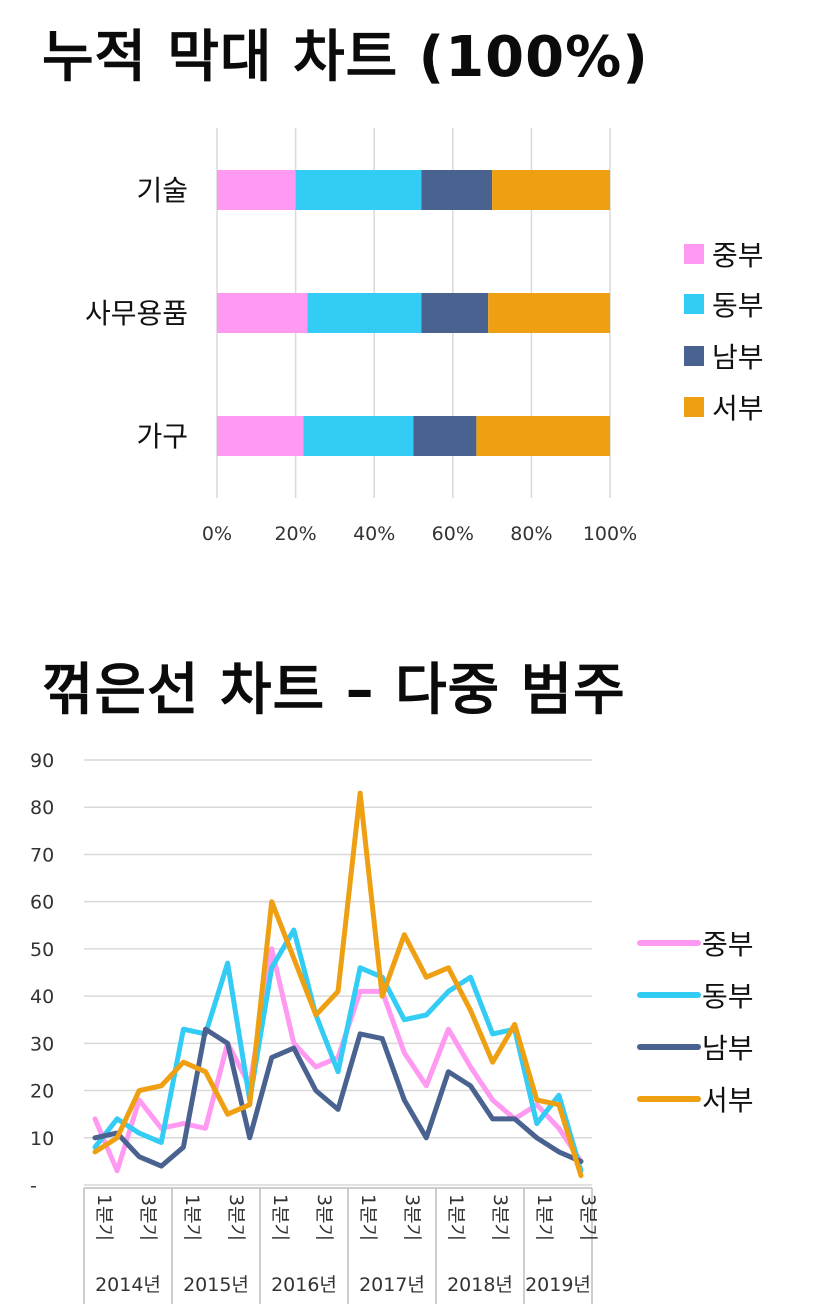 The height and width of the screenshot is (1312, 816). What do you see at coordinates (295, 534) in the screenshot?
I see `x-tick-label: 20%` at bounding box center [295, 534].